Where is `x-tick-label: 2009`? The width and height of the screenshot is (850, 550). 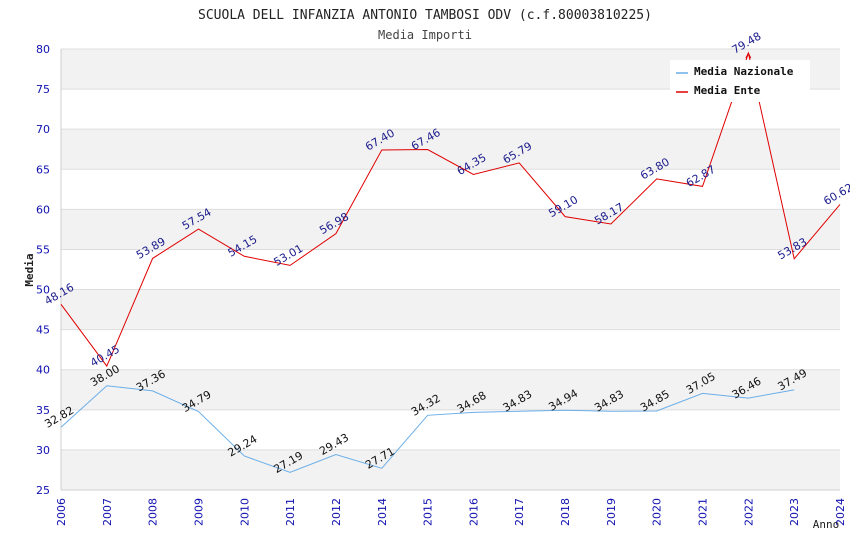
x-tick-label: 2009 is located at coordinates (198, 512).